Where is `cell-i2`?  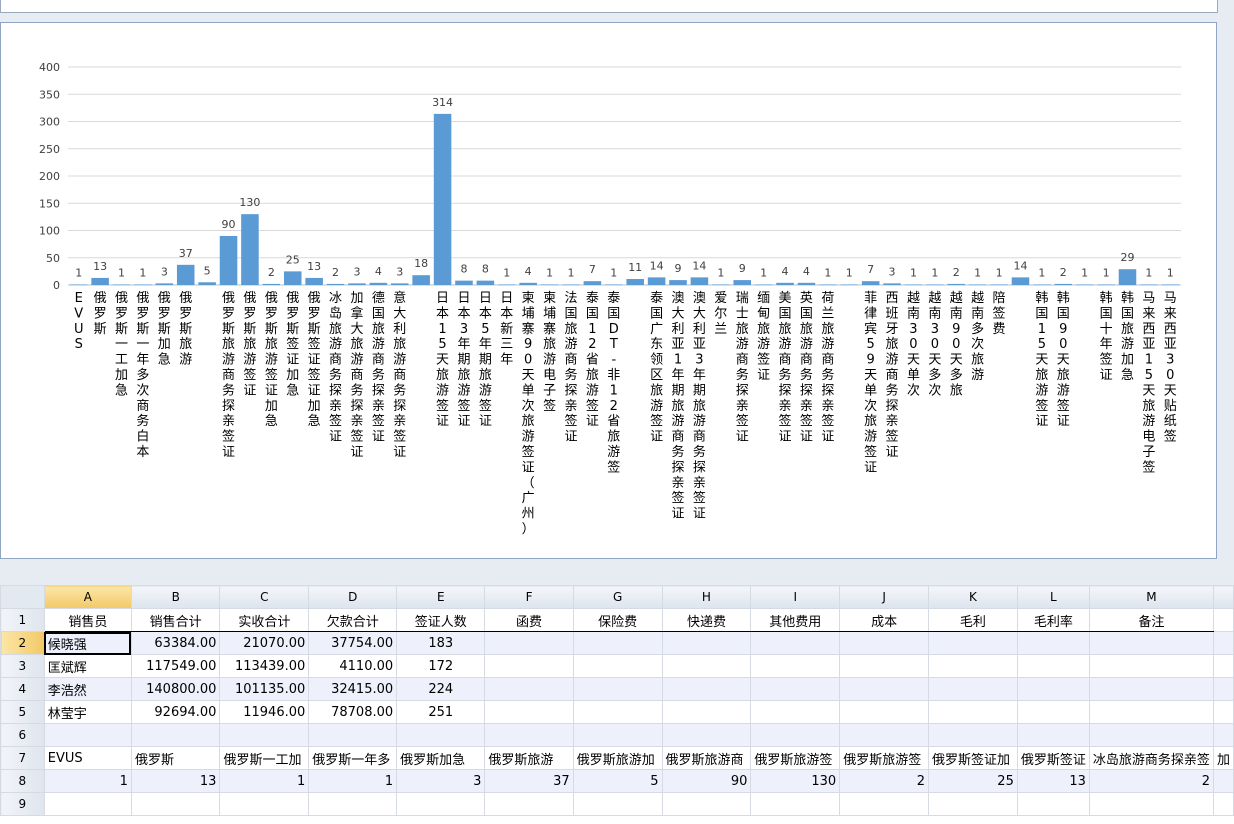 cell-i2 is located at coordinates (795, 643).